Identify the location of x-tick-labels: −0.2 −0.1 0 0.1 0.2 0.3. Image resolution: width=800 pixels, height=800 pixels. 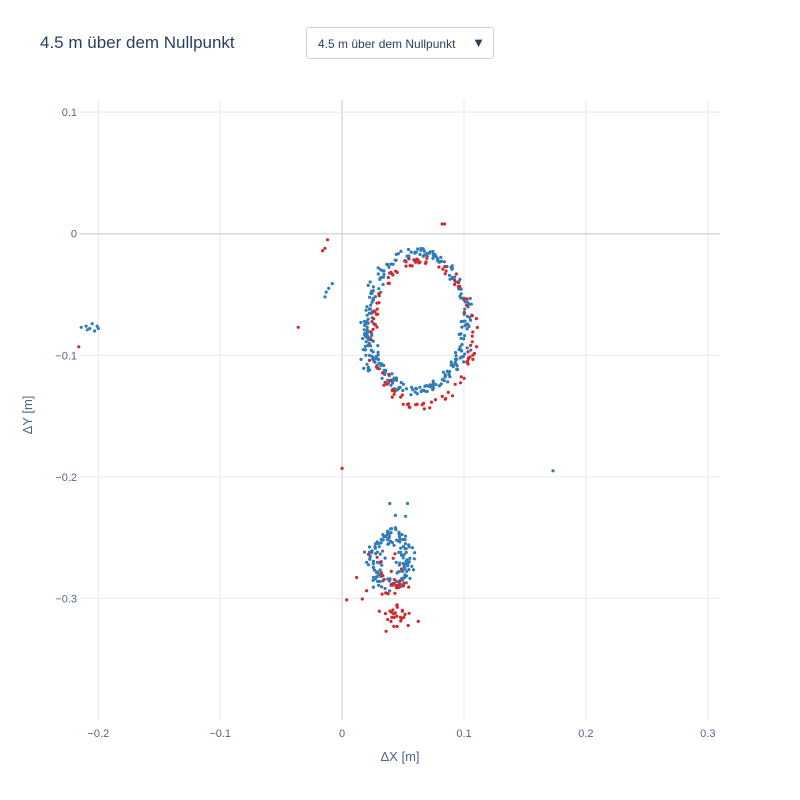
(401, 734).